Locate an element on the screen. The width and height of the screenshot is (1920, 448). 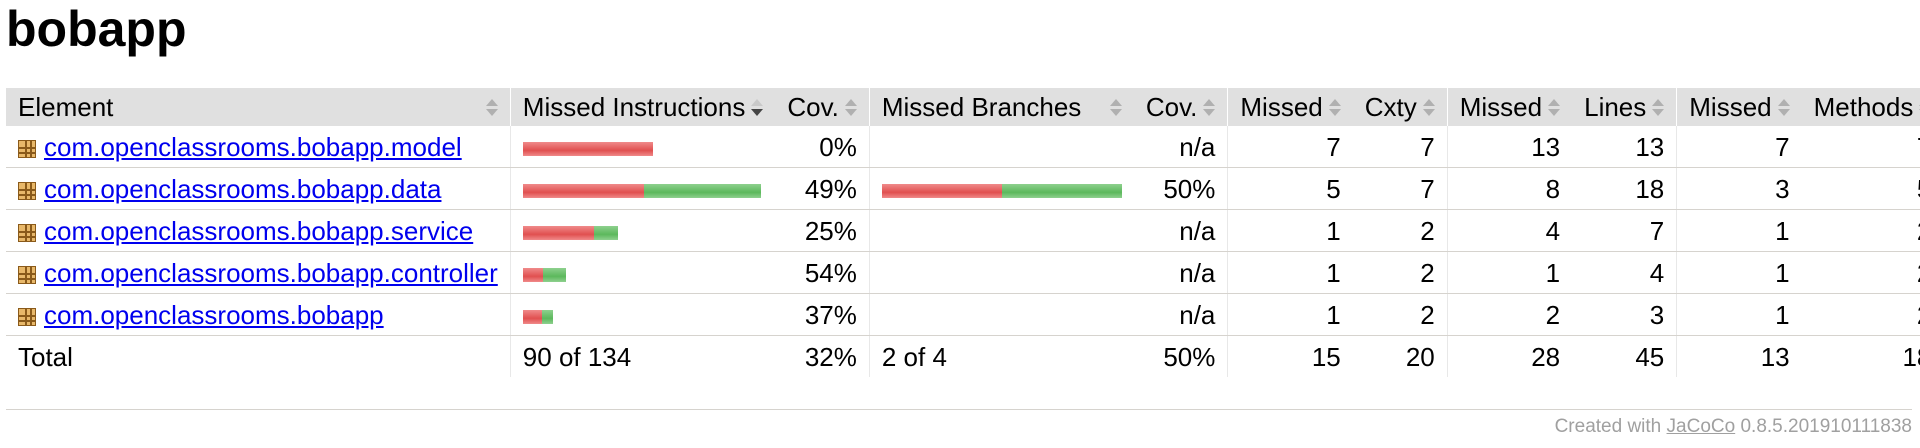
instr-cov: 37% is located at coordinates (822, 314).